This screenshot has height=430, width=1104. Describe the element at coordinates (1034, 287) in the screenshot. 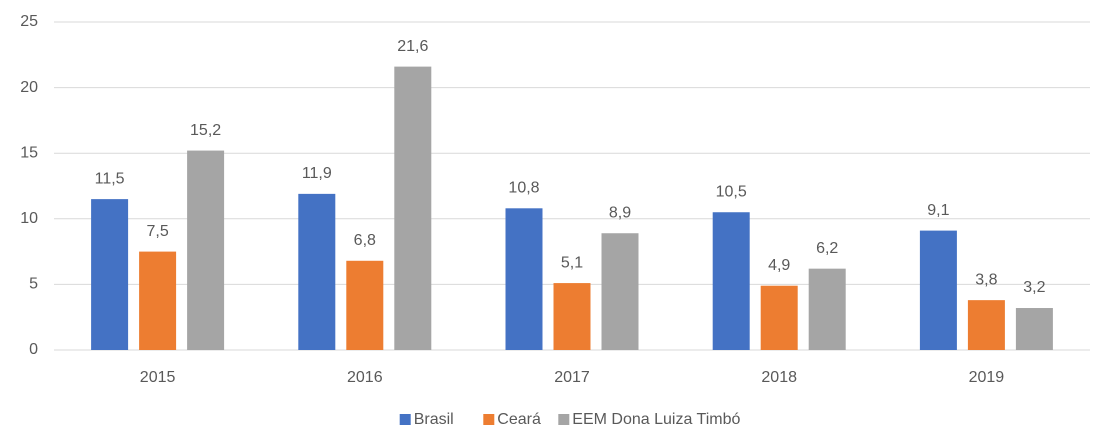

I see `data-label: 3,2` at that location.